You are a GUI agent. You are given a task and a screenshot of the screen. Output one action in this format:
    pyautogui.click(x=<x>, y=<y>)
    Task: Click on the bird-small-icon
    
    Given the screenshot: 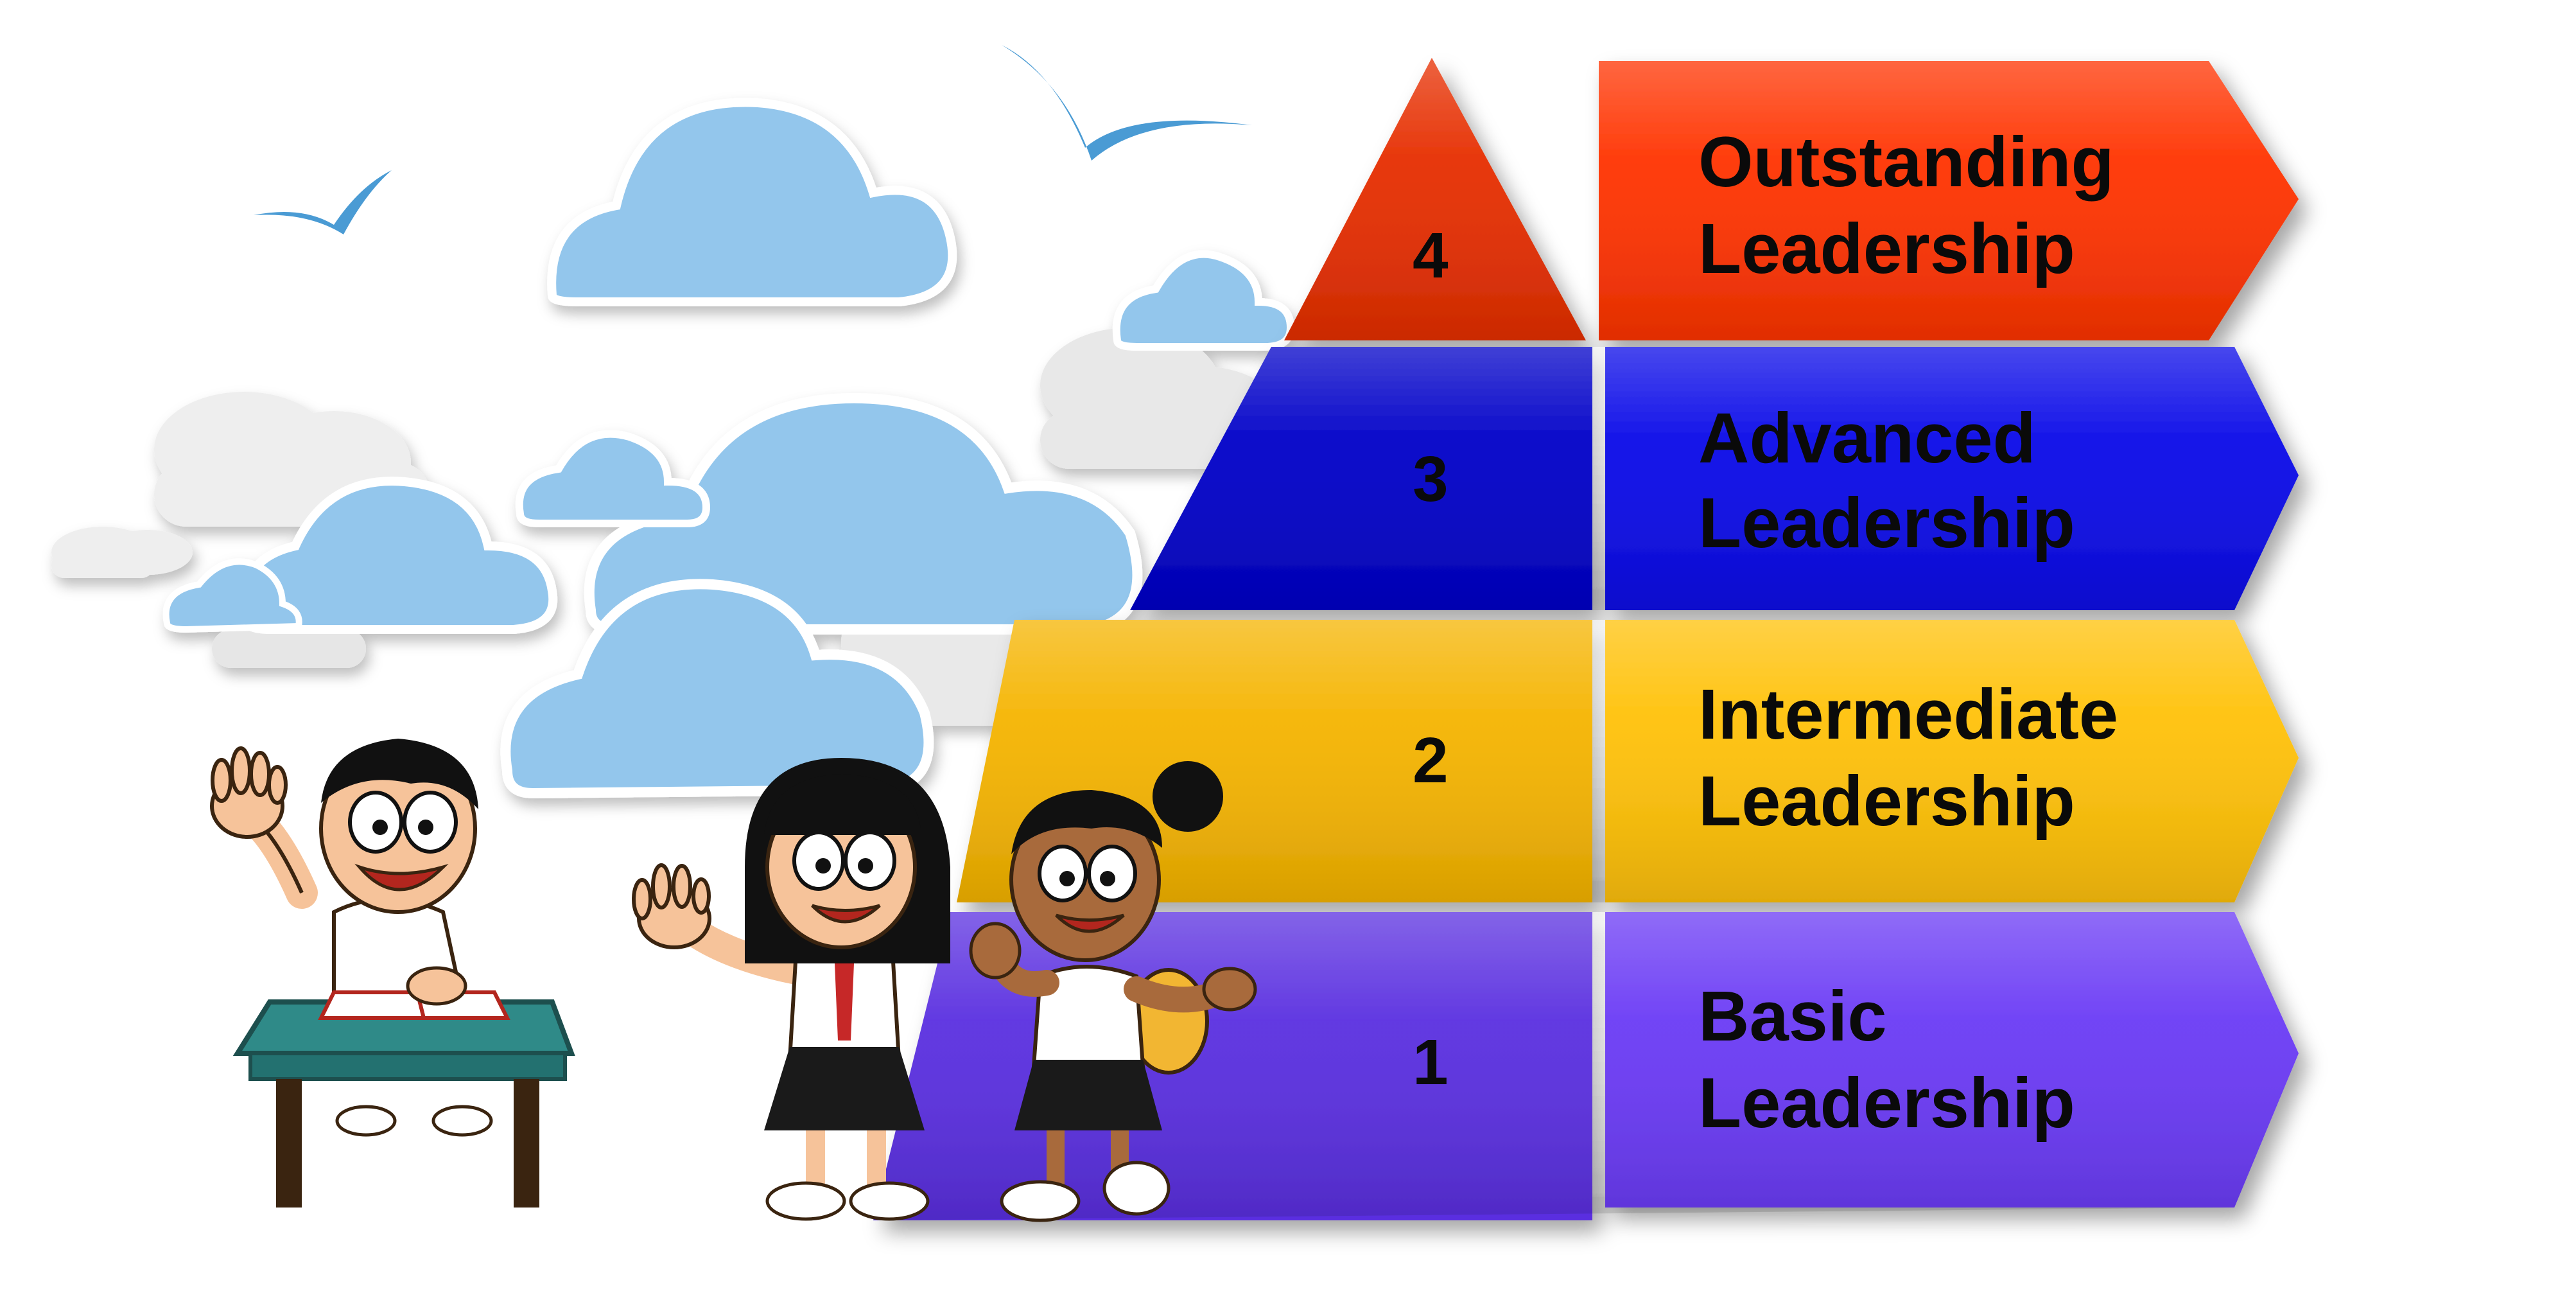 What is the action you would take?
    pyautogui.click(x=323, y=202)
    